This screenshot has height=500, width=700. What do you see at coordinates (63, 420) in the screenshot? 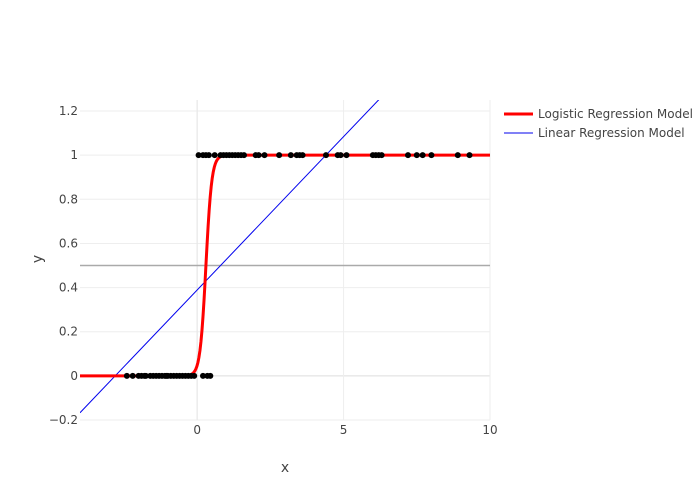
I see `y-tick-label-0: −0.2` at bounding box center [63, 420].